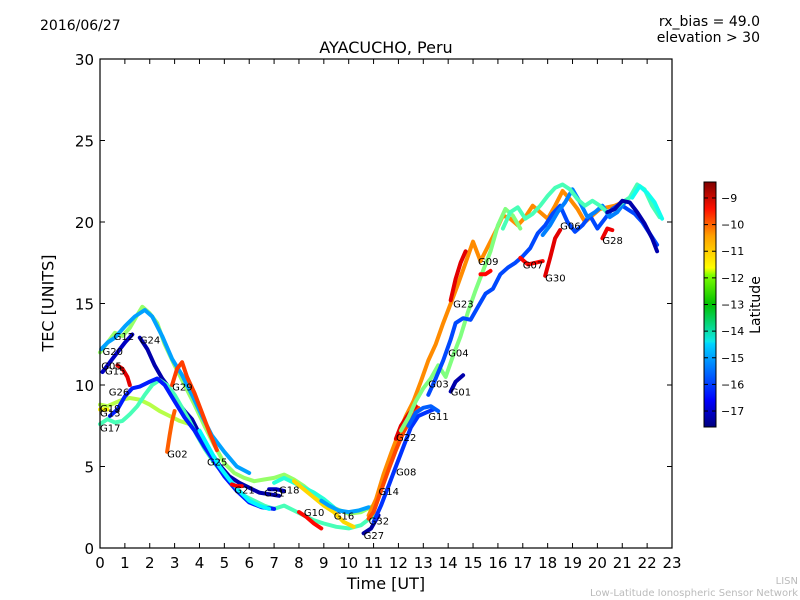  Describe the element at coordinates (171, 431) in the screenshot. I see `series-line-g02` at that location.